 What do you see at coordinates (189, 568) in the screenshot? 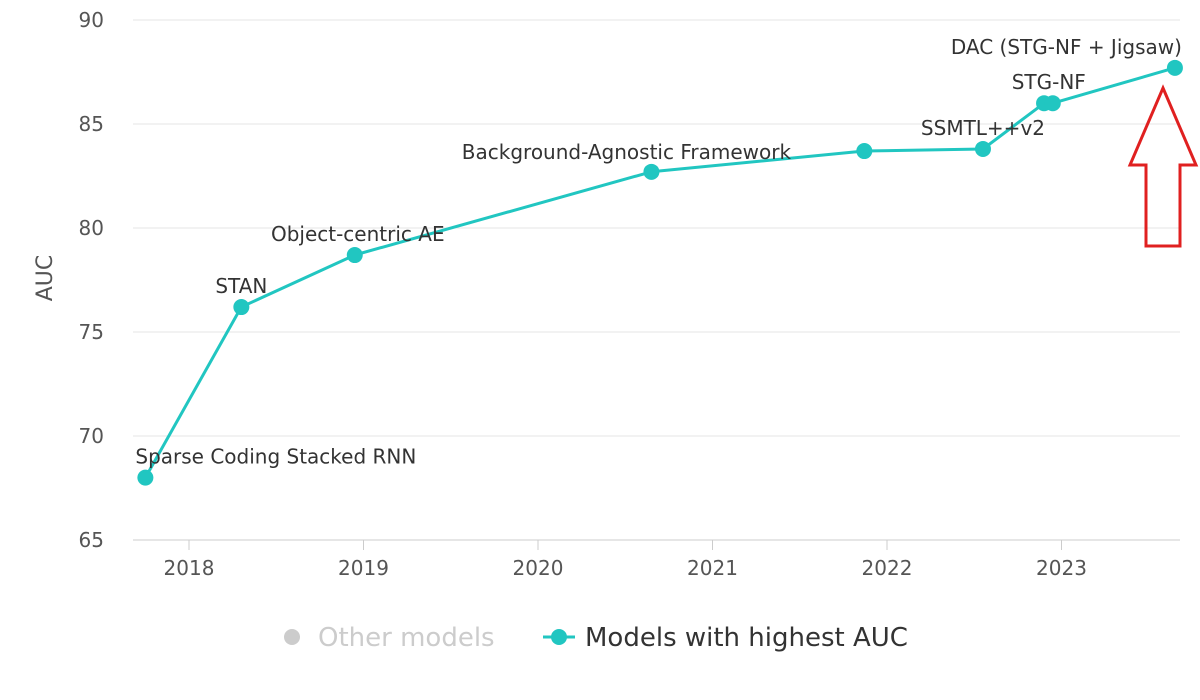
I see `x-tick-label: 2018` at bounding box center [189, 568].